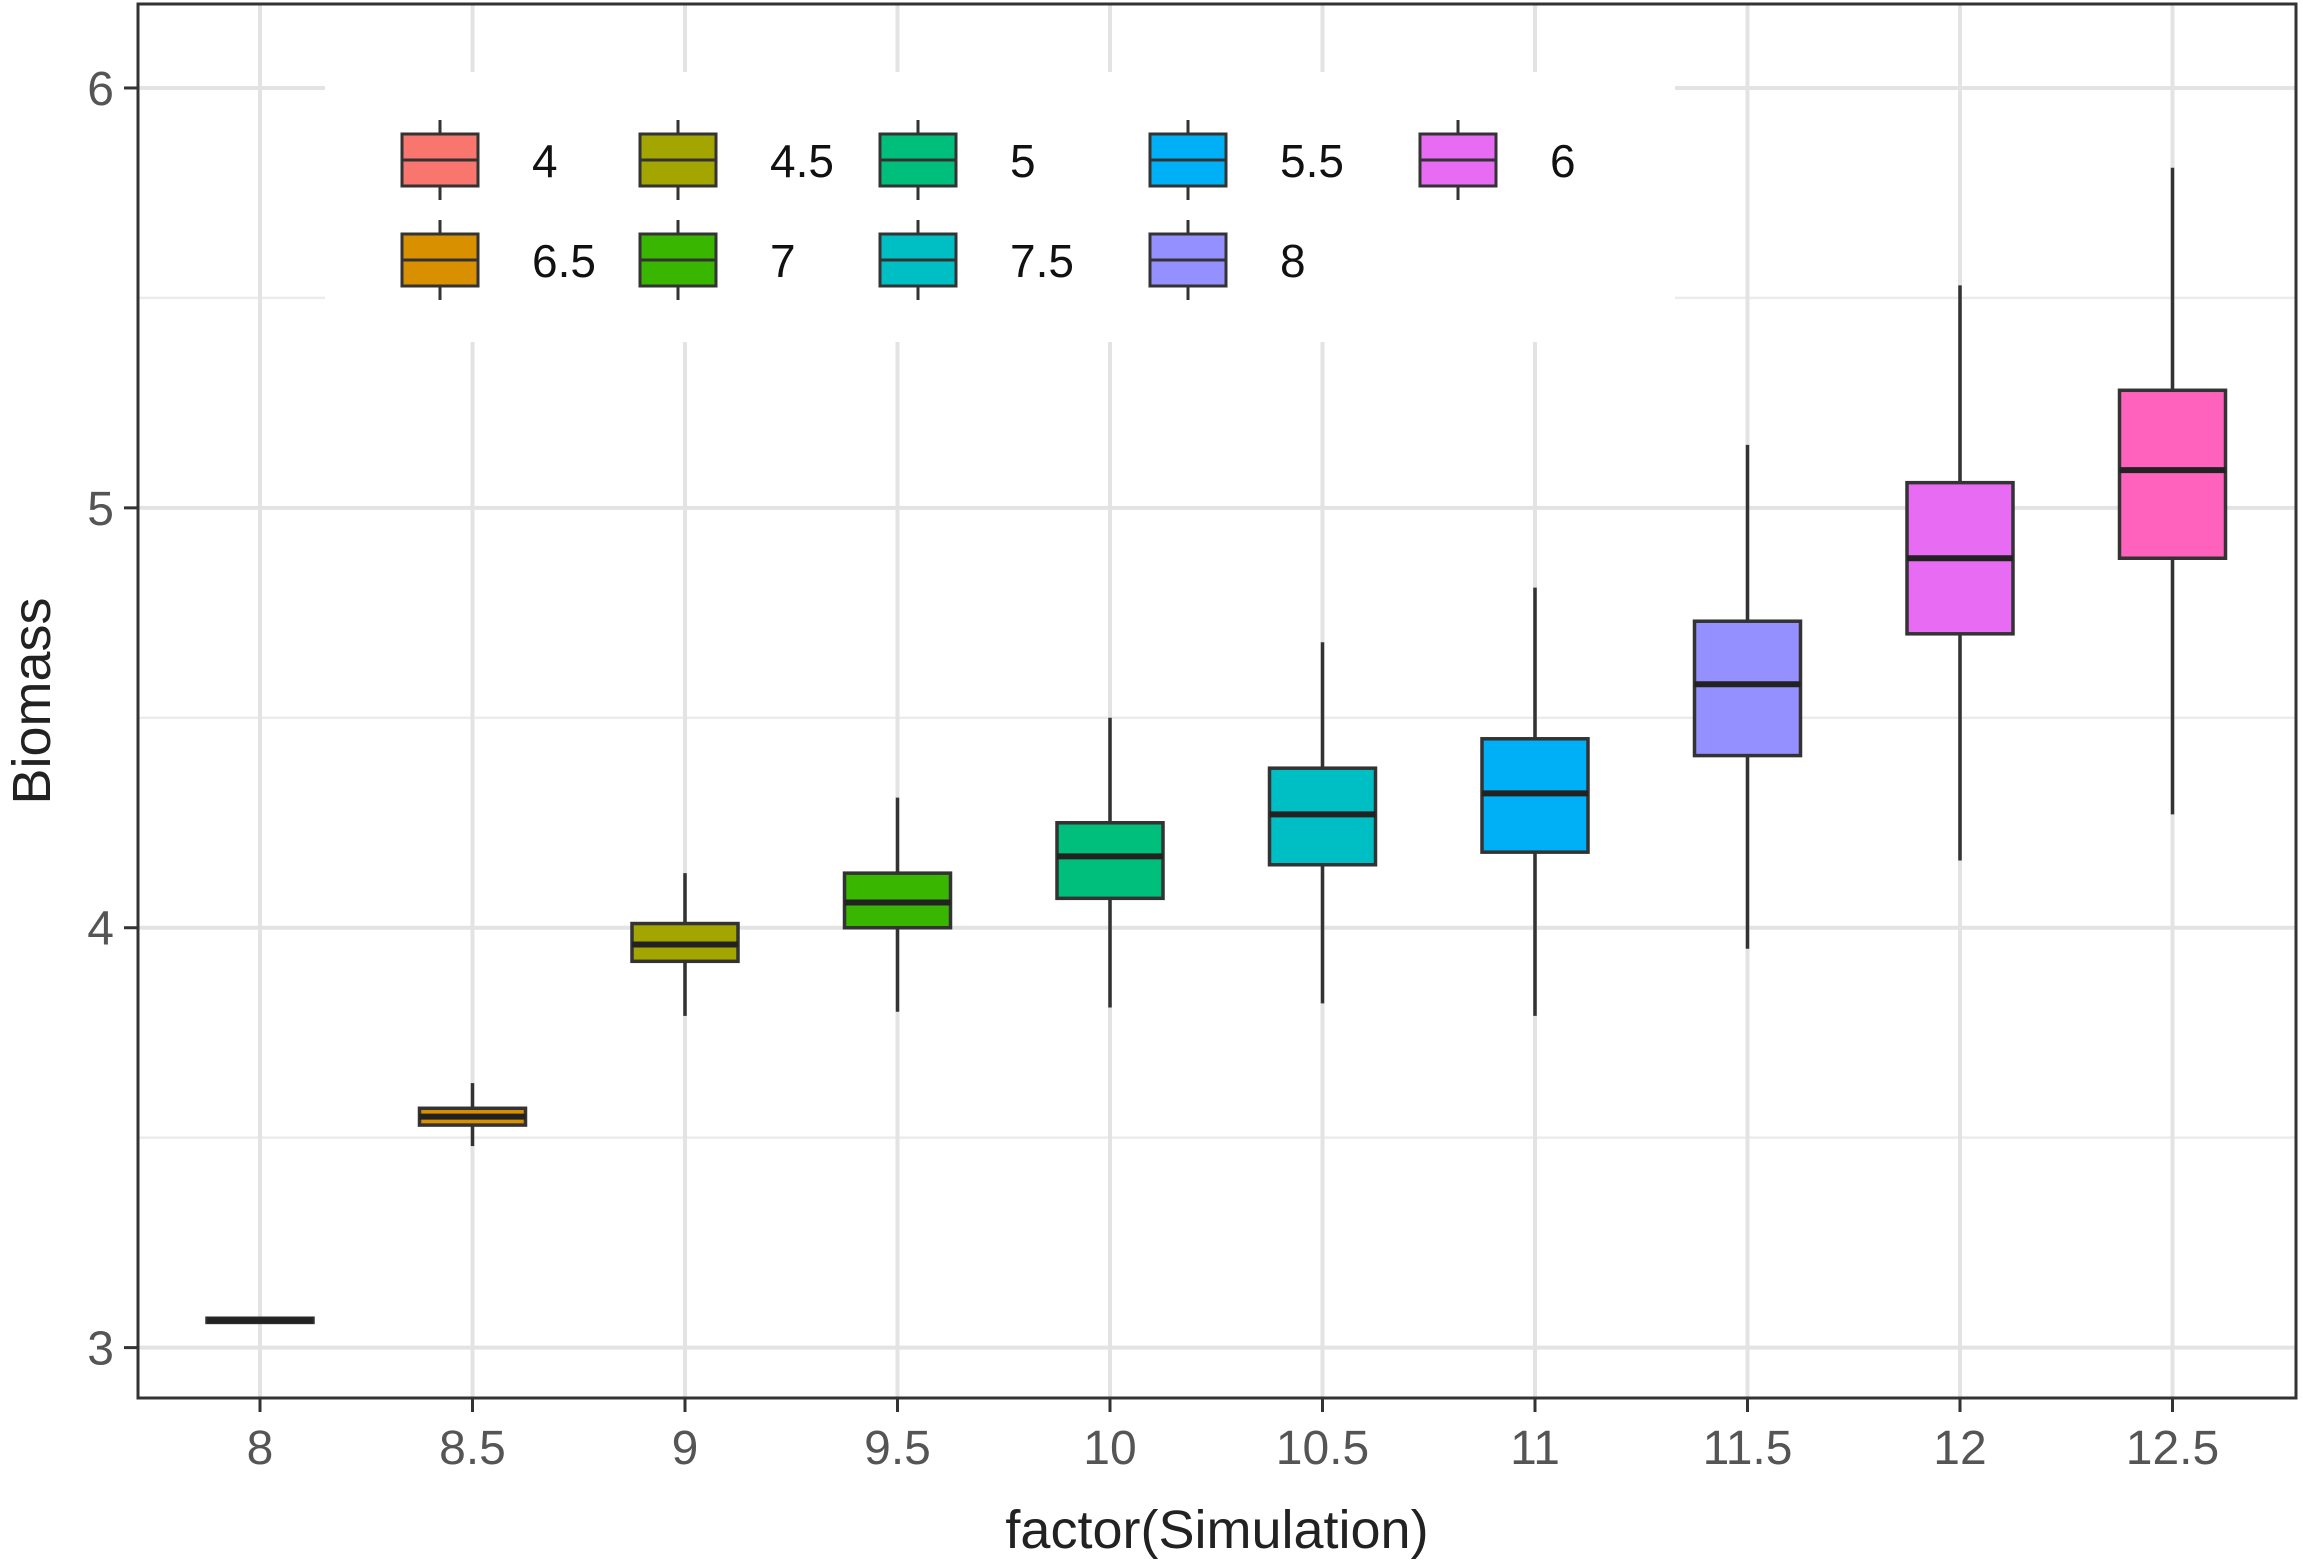 The width and height of the screenshot is (2303, 1568). I want to click on box-11.5, so click(1747, 696).